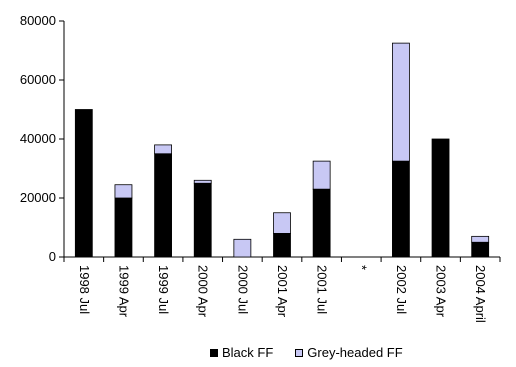  Describe the element at coordinates (84, 289) in the screenshot. I see `x-tick-label: 1998 Jul` at that location.